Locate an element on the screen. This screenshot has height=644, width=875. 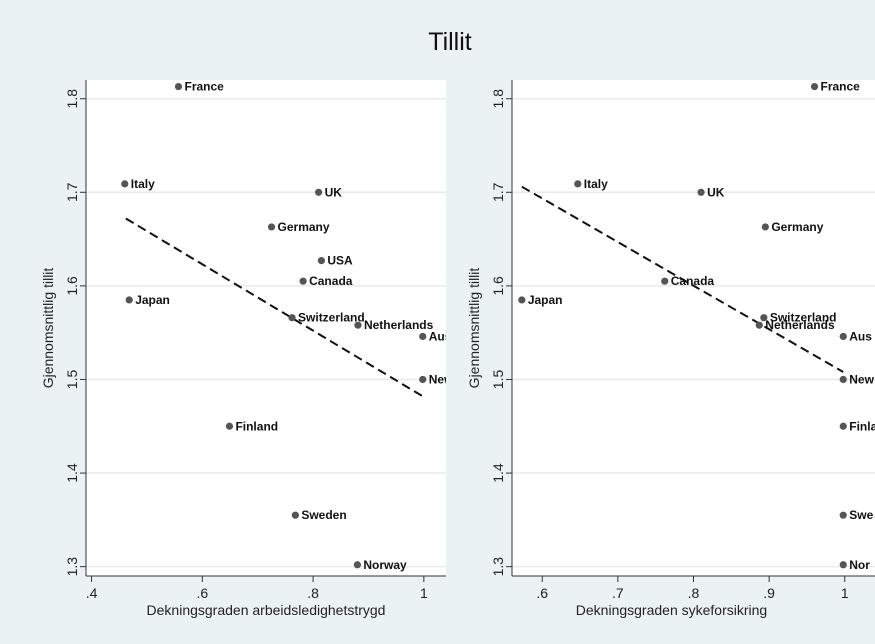
point-label: Norway is located at coordinates (385, 565).